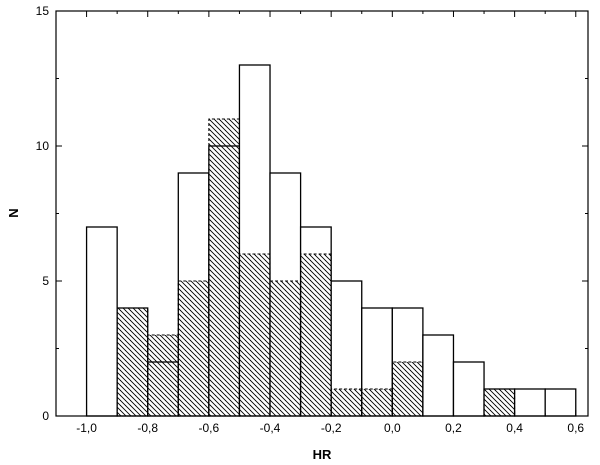  Describe the element at coordinates (392, 428) in the screenshot. I see `x-tick-label: 0,0` at that location.